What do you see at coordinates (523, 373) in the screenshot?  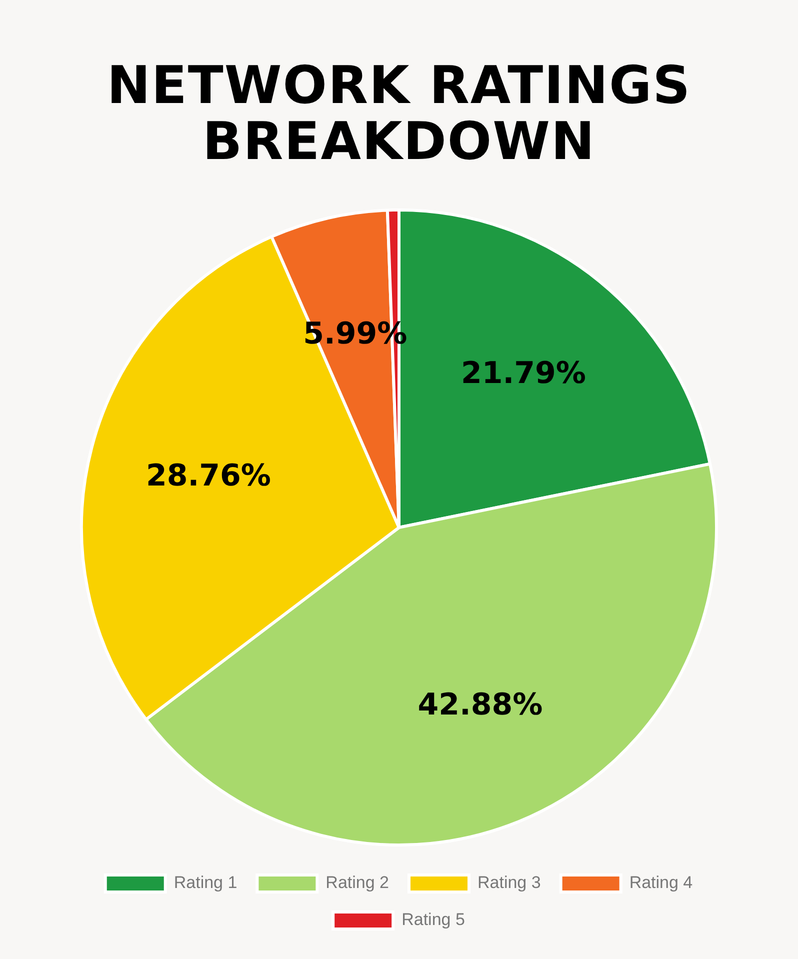 I see `data-label: 21.79%` at bounding box center [523, 373].